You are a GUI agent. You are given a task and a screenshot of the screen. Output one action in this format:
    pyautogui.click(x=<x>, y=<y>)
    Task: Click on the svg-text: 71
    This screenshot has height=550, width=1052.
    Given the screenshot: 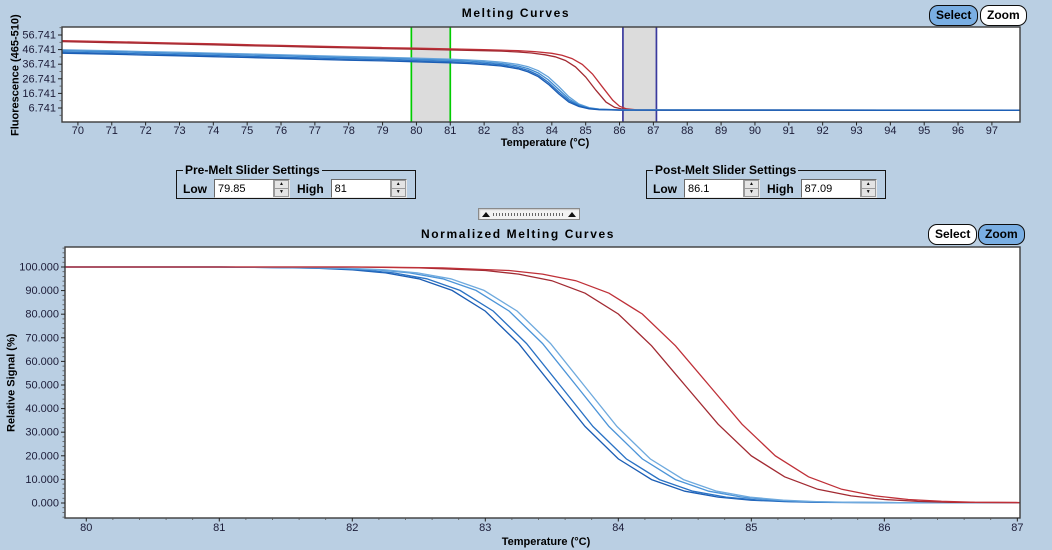 What is the action you would take?
    pyautogui.click(x=112, y=131)
    